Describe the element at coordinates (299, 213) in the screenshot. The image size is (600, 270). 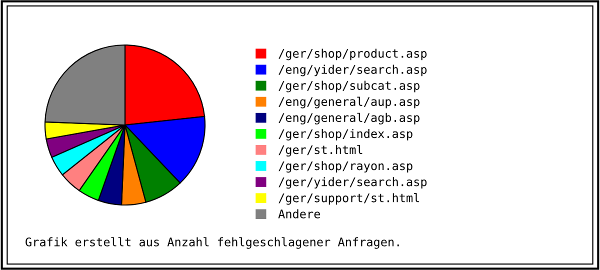
I see `legend-label: Andere` at that location.